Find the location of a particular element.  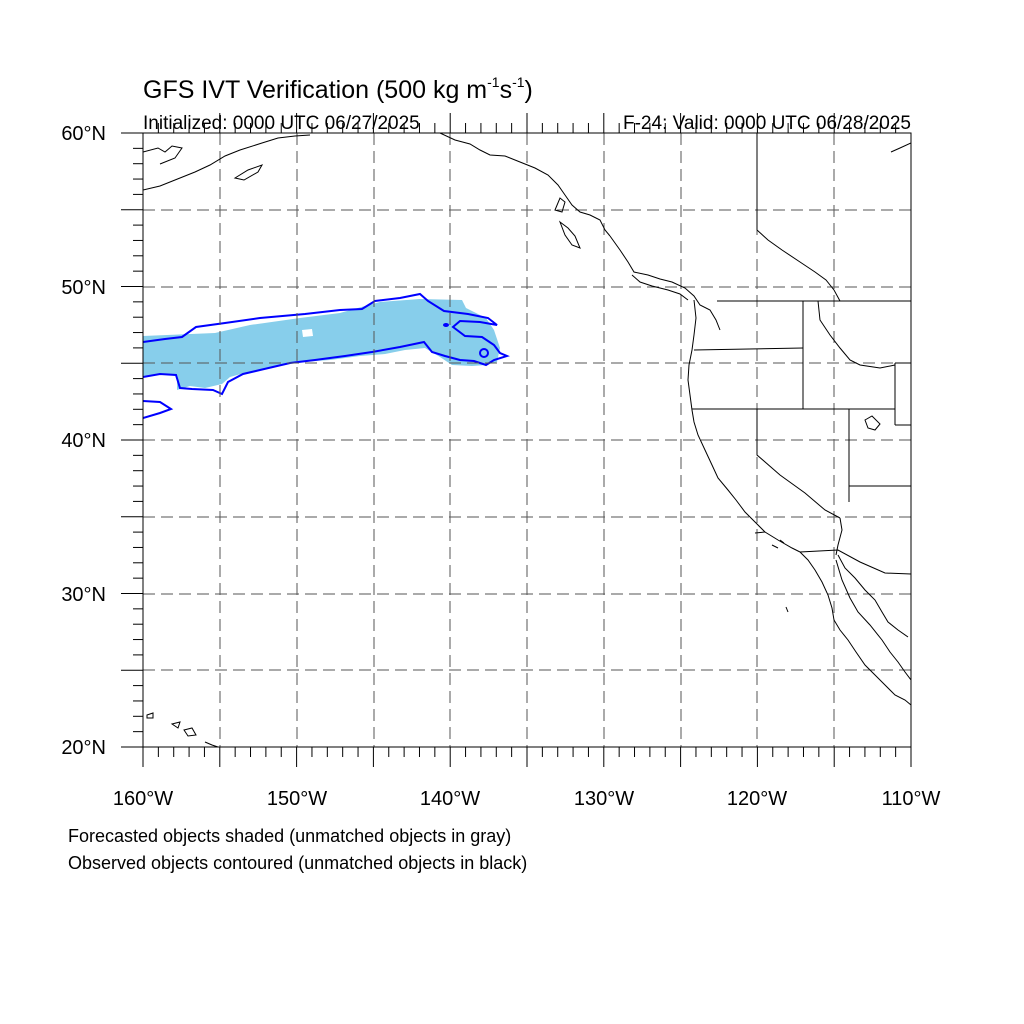

observed-contour-secondary is located at coordinates (158, 409).